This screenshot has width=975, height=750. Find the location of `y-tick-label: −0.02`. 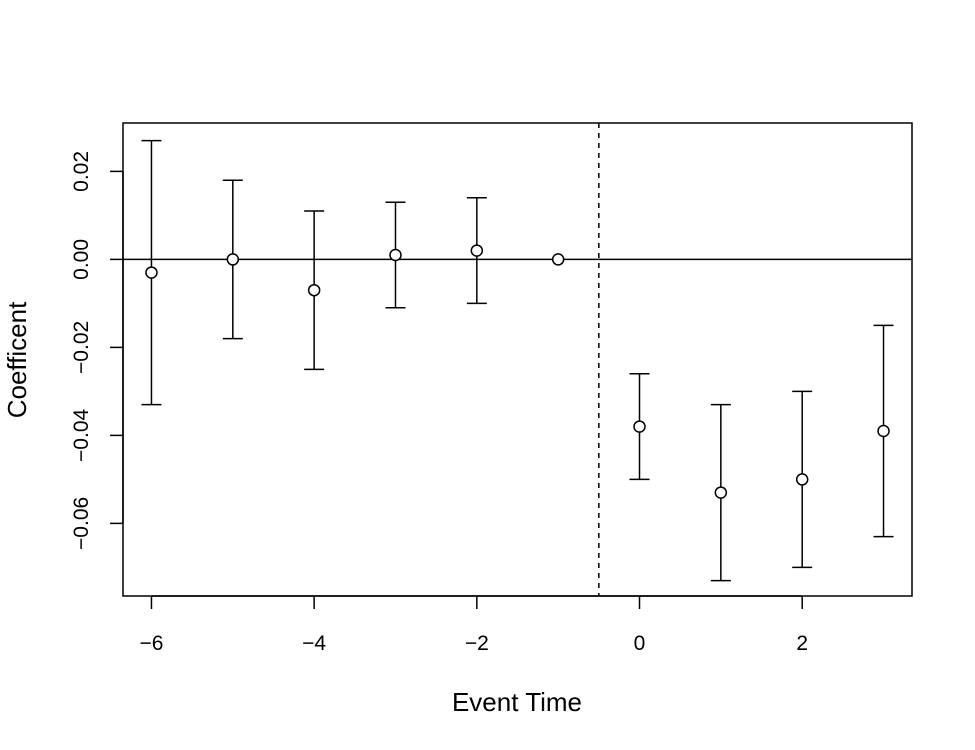

y-tick-label: −0.02 is located at coordinates (81, 347).